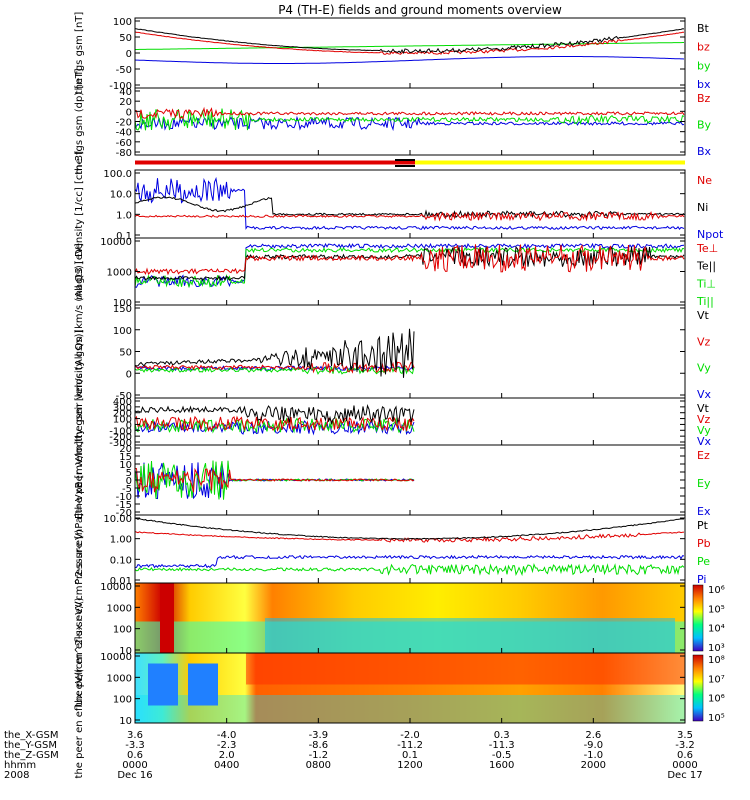  Describe the element at coordinates (275, 162) in the screenshot. I see `mode-bar-red` at that location.